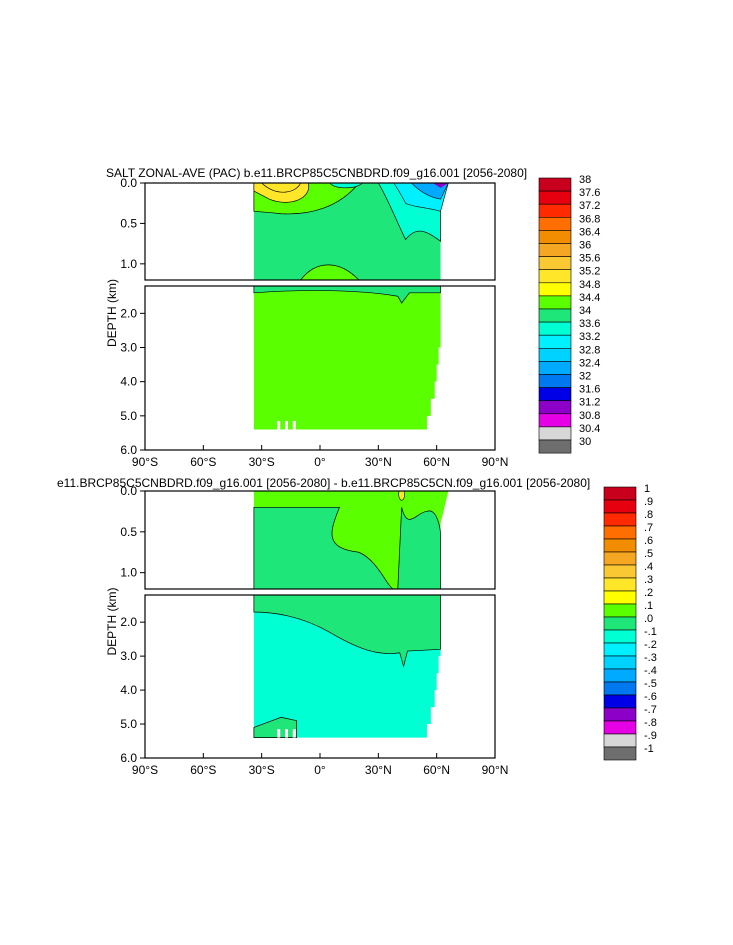 The image size is (733, 945). What do you see at coordinates (589, 298) in the screenshot?
I see `colorbar-label: 34.4` at bounding box center [589, 298].